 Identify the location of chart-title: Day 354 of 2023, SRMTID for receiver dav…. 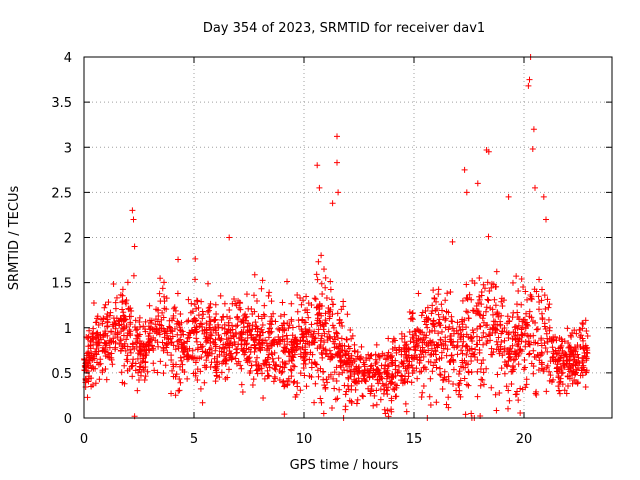
(344, 28).